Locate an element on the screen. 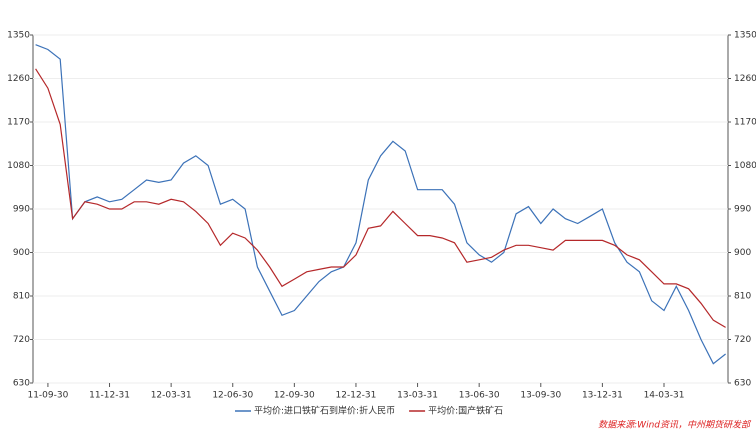  y-tick-label: 990 is located at coordinates (21, 210).